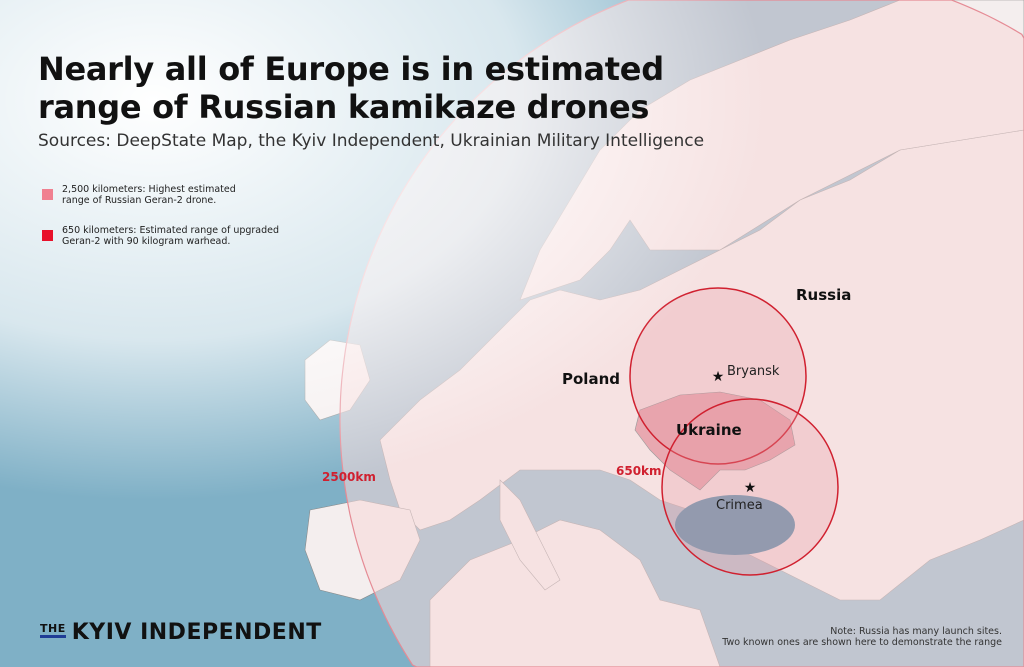 The height and width of the screenshot is (667, 1024). I want to click on logo-name: KYIV INDEPENDENT, so click(196, 632).